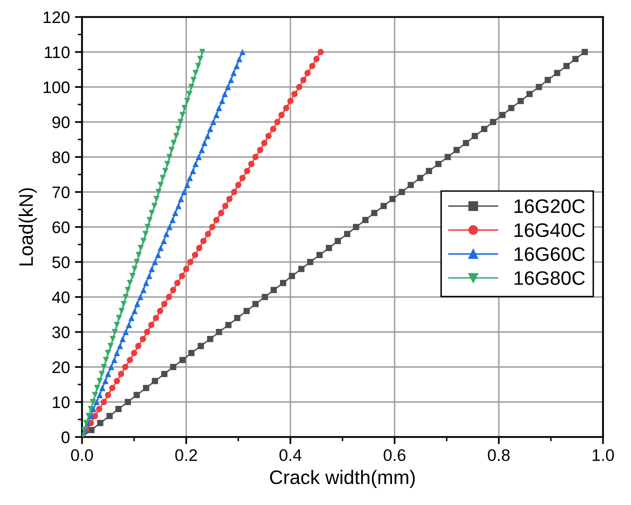 The image size is (631, 505). I want to click on y-tick-label: 30, so click(61, 332).